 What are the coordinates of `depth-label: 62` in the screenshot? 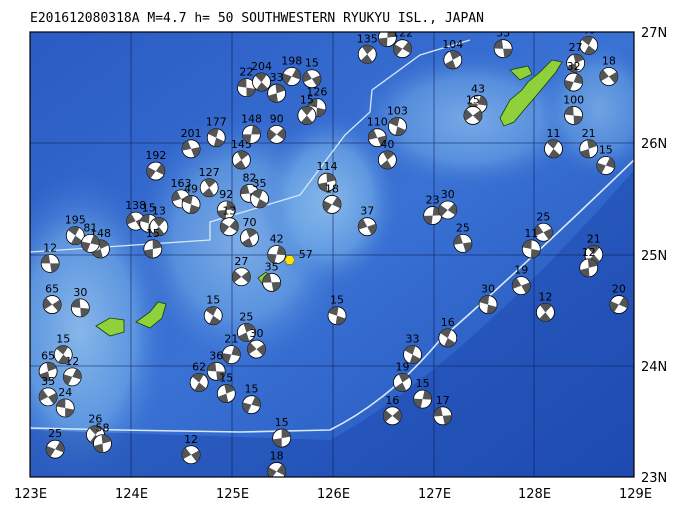 It's located at (199, 366).